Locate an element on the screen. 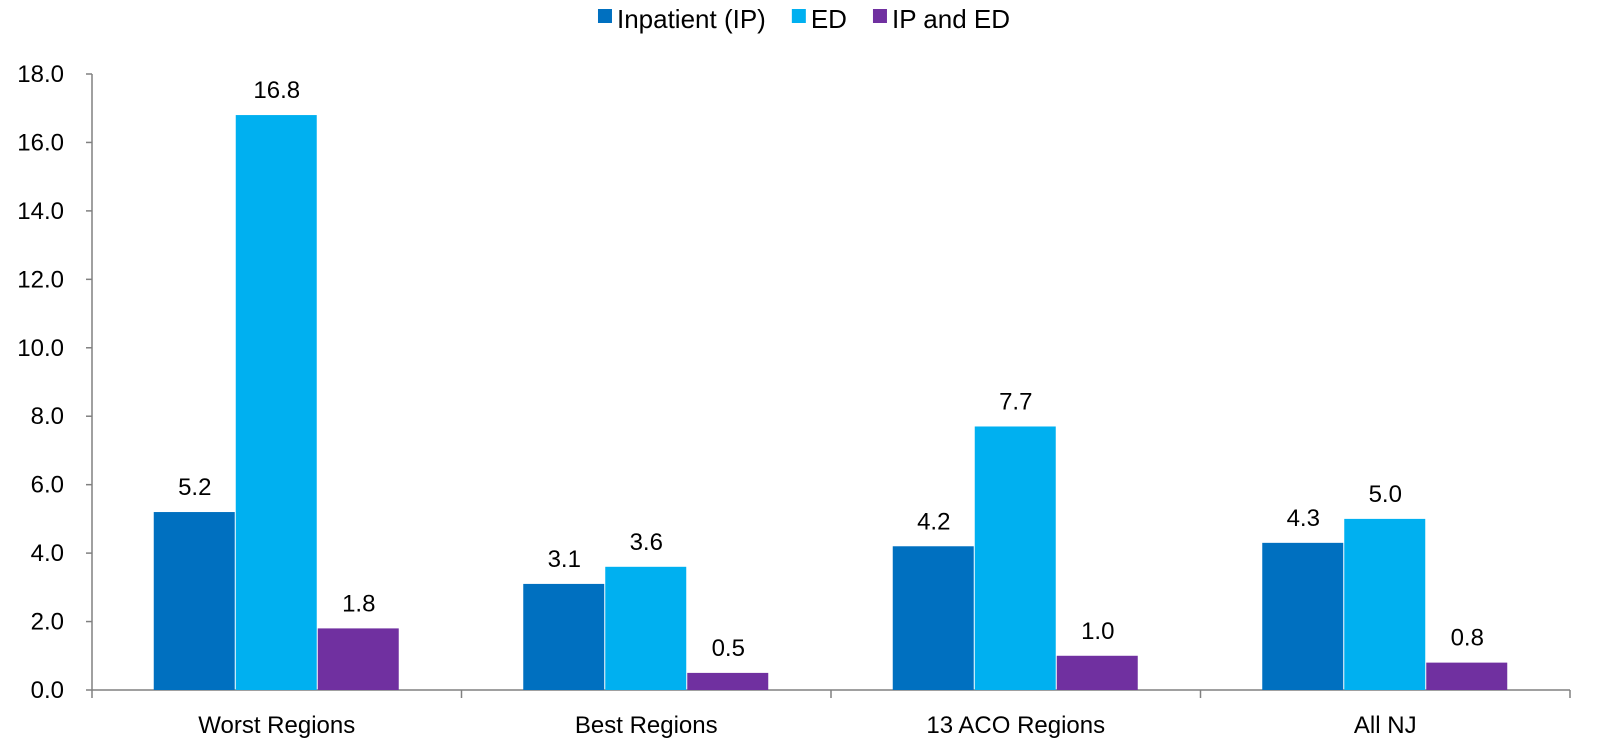  legend-label: Inpatient (IP) is located at coordinates (691, 19).